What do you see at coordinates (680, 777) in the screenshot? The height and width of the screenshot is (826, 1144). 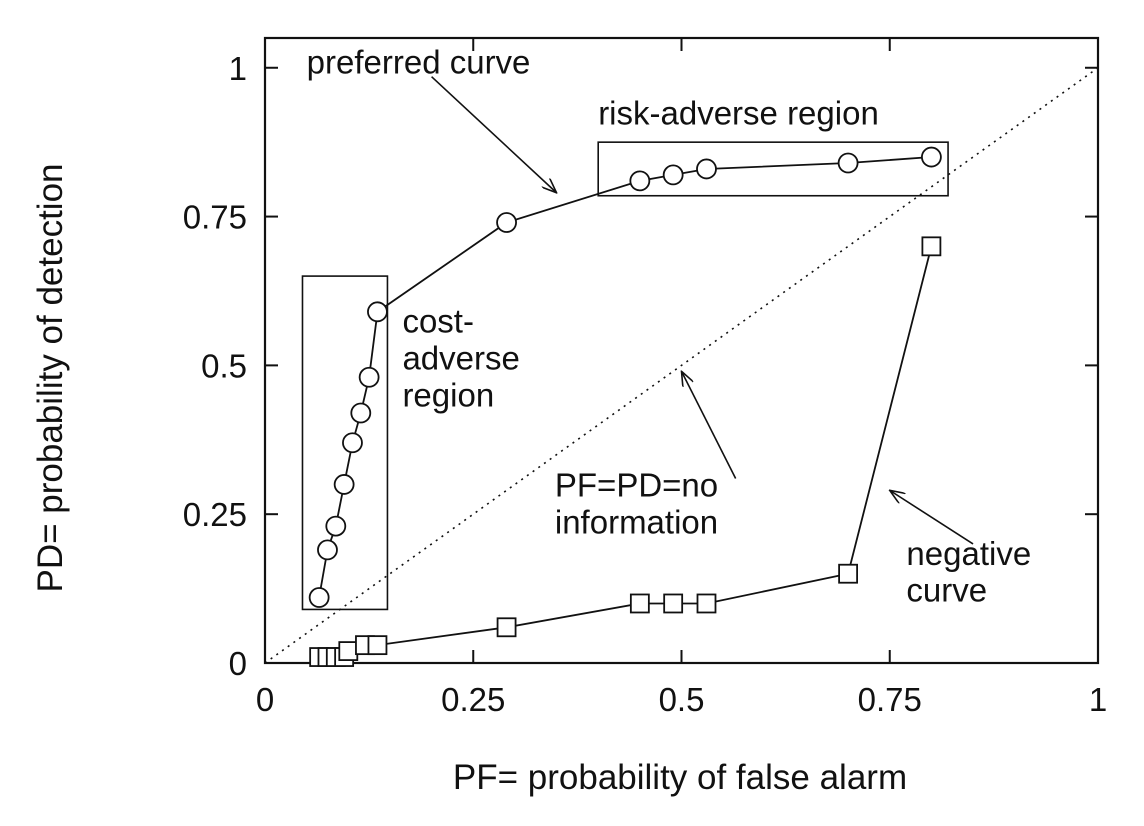 I see `x-axis-title: PF= probability of false alarm` at bounding box center [680, 777].